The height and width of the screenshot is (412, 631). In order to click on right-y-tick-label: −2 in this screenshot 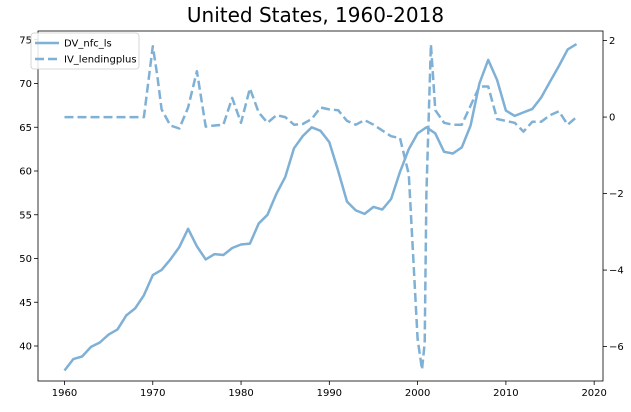, I will do `click(616, 194)`.